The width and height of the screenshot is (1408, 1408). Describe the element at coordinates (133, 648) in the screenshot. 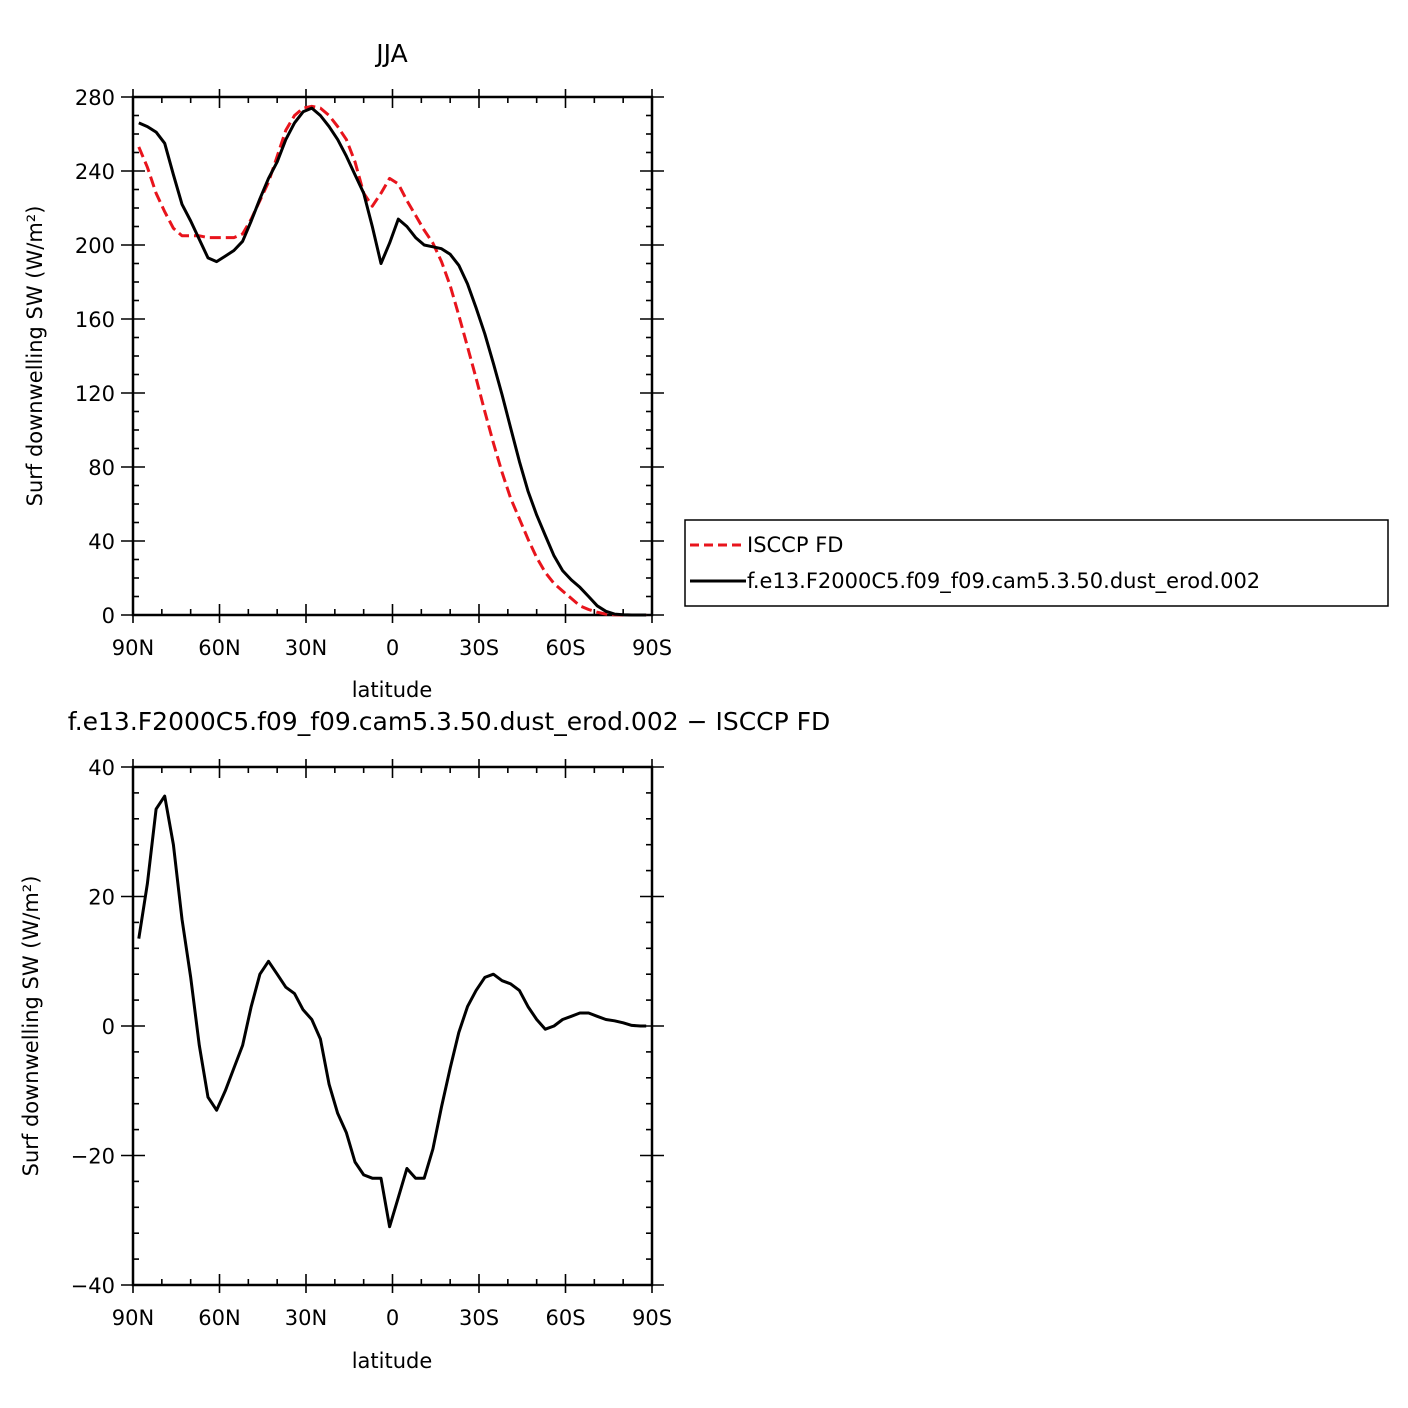

I see `top-x-tick-label: 90N` at that location.